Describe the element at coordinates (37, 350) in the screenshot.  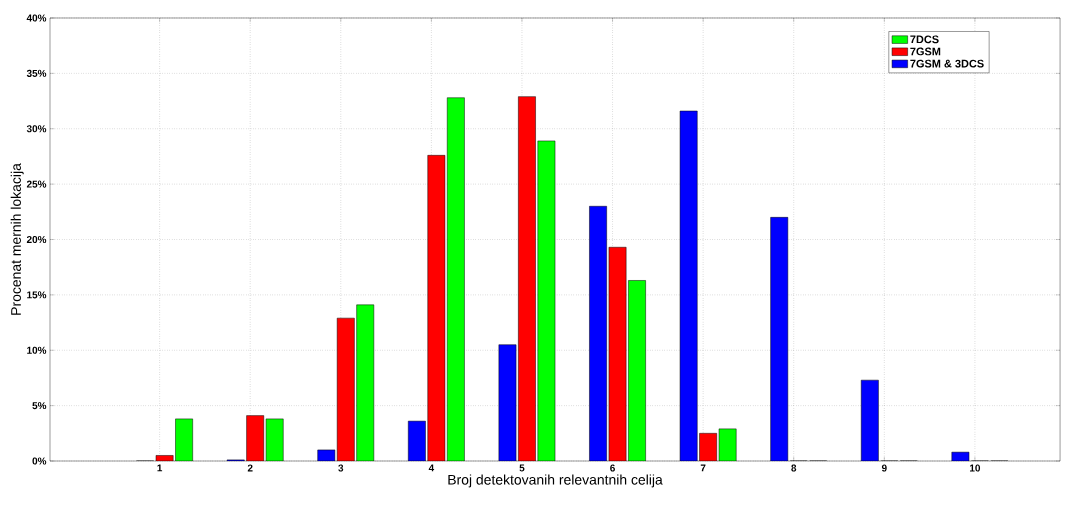
I see `y-tick-label: 10%` at that location.